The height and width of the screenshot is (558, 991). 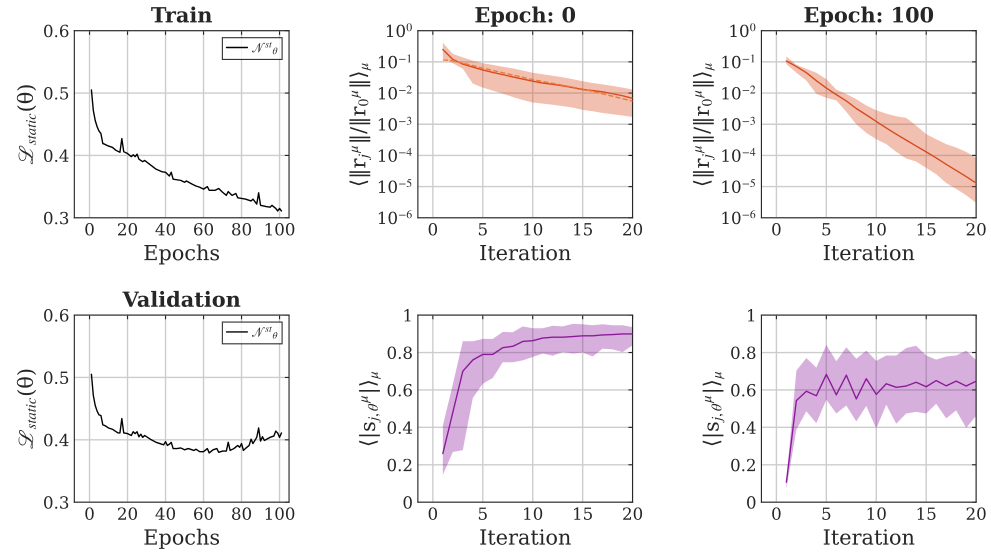 What do you see at coordinates (525, 16) in the screenshot?
I see `chart-title: Epoch: 0` at bounding box center [525, 16].